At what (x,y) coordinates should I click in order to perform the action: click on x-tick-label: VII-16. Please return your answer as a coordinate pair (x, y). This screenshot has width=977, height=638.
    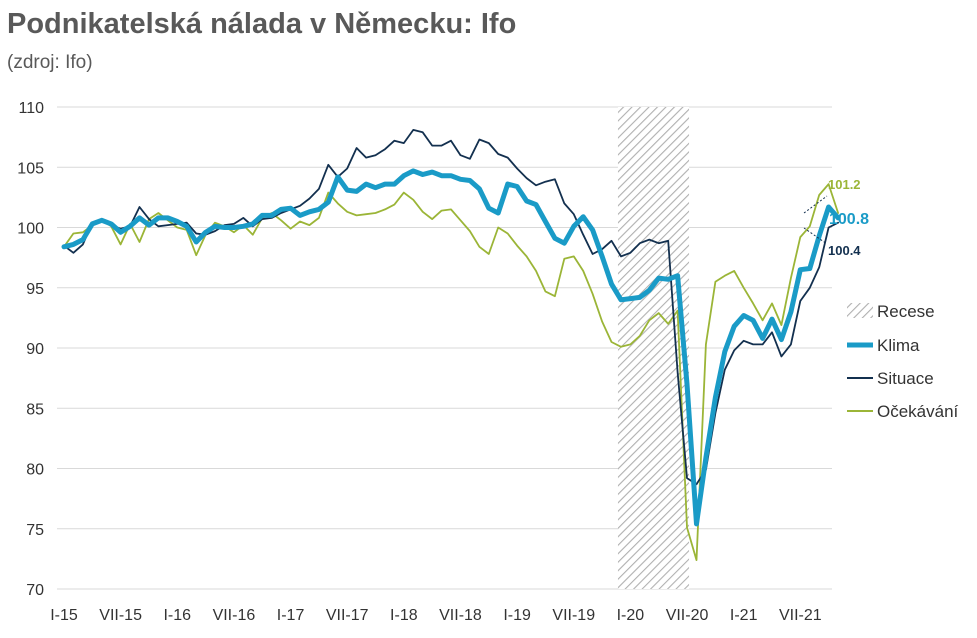
    Looking at the image, I should click on (234, 615).